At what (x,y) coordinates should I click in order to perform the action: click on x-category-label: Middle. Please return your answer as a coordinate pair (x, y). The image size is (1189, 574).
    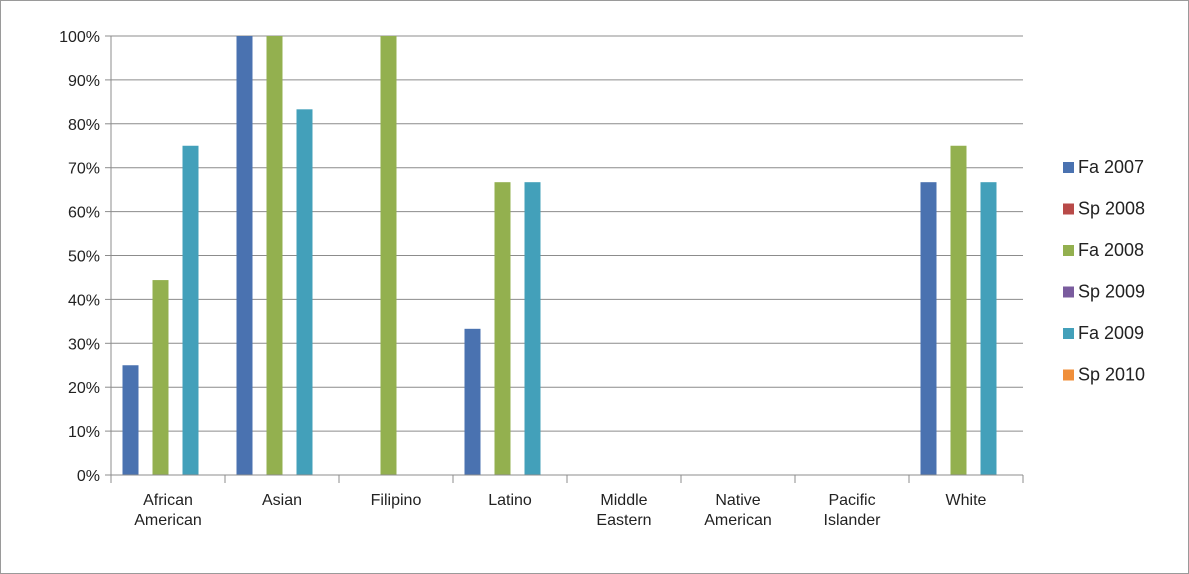
    Looking at the image, I should click on (623, 500).